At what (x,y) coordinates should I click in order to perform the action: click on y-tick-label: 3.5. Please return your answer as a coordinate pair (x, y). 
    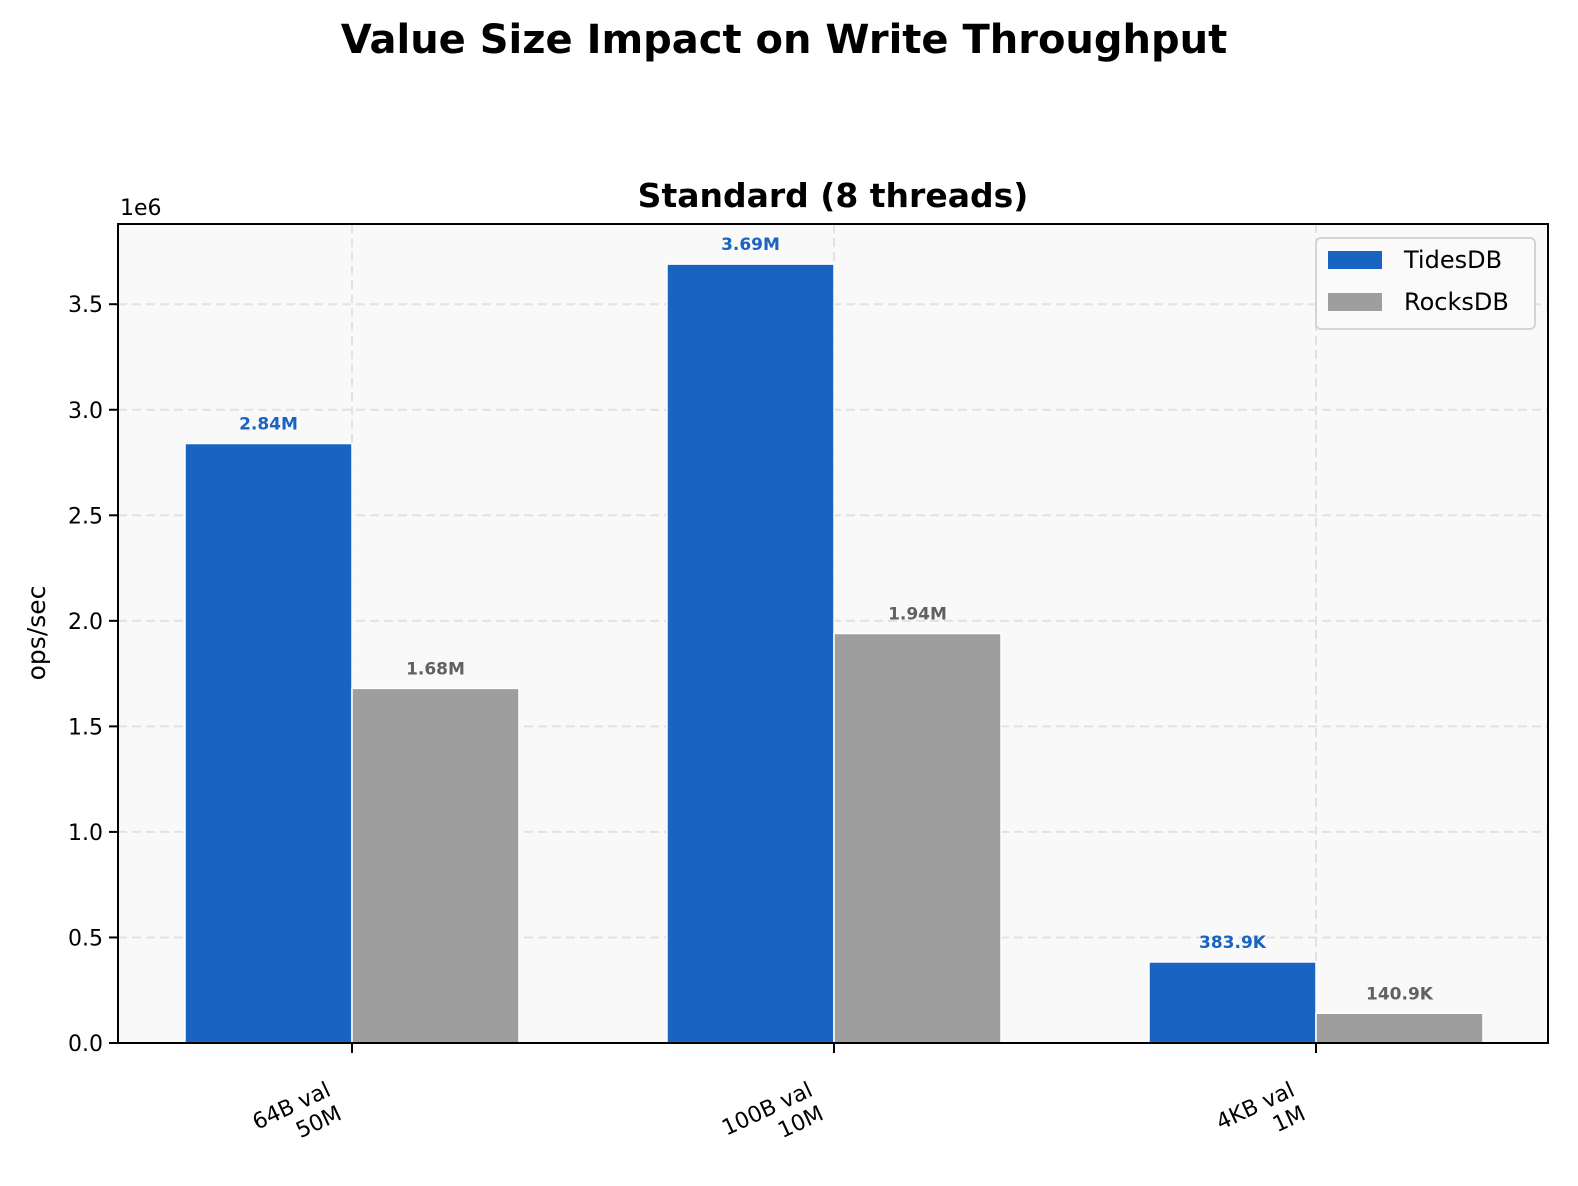
    Looking at the image, I should click on (85, 305).